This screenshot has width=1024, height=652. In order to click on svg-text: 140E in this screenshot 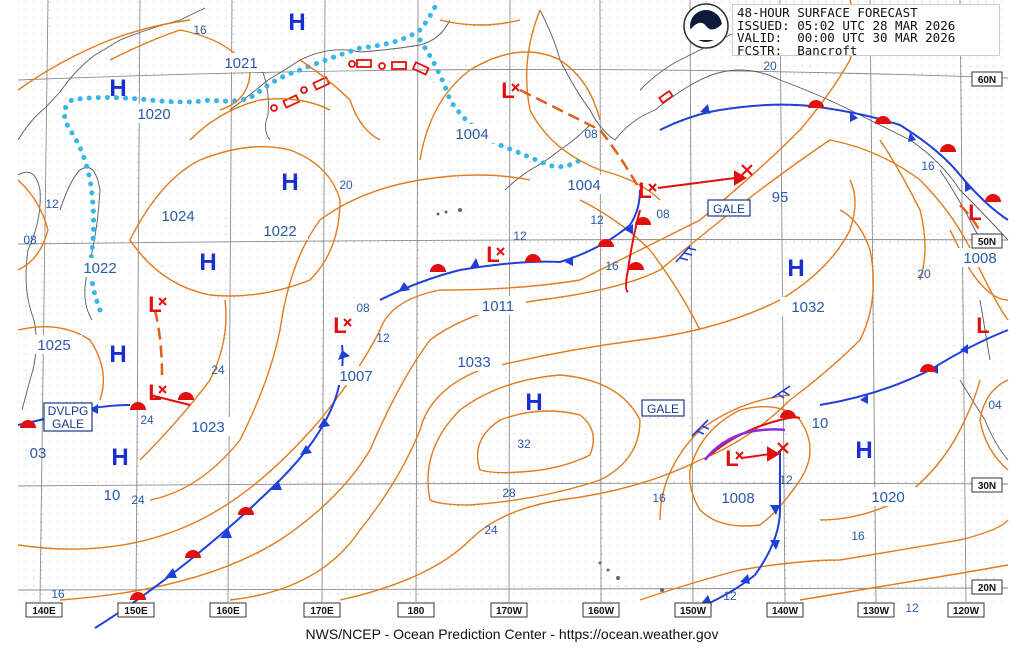, I will do `click(44, 611)`.